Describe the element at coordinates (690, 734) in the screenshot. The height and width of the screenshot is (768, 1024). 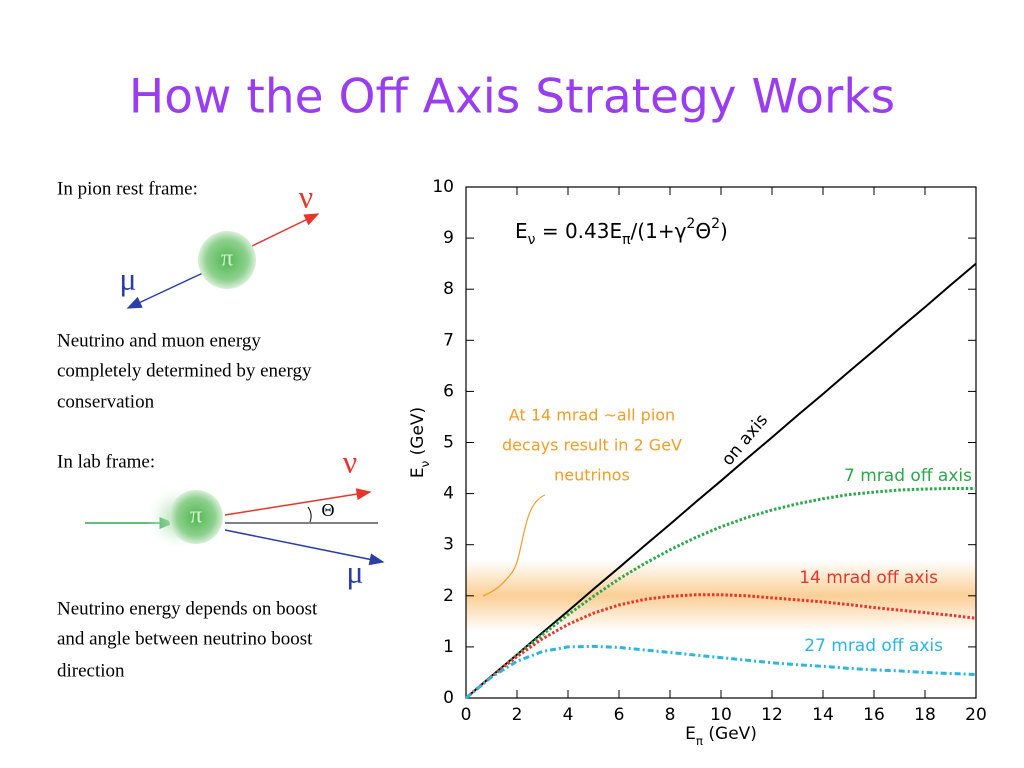
I see `x-axis-label-part: E` at that location.